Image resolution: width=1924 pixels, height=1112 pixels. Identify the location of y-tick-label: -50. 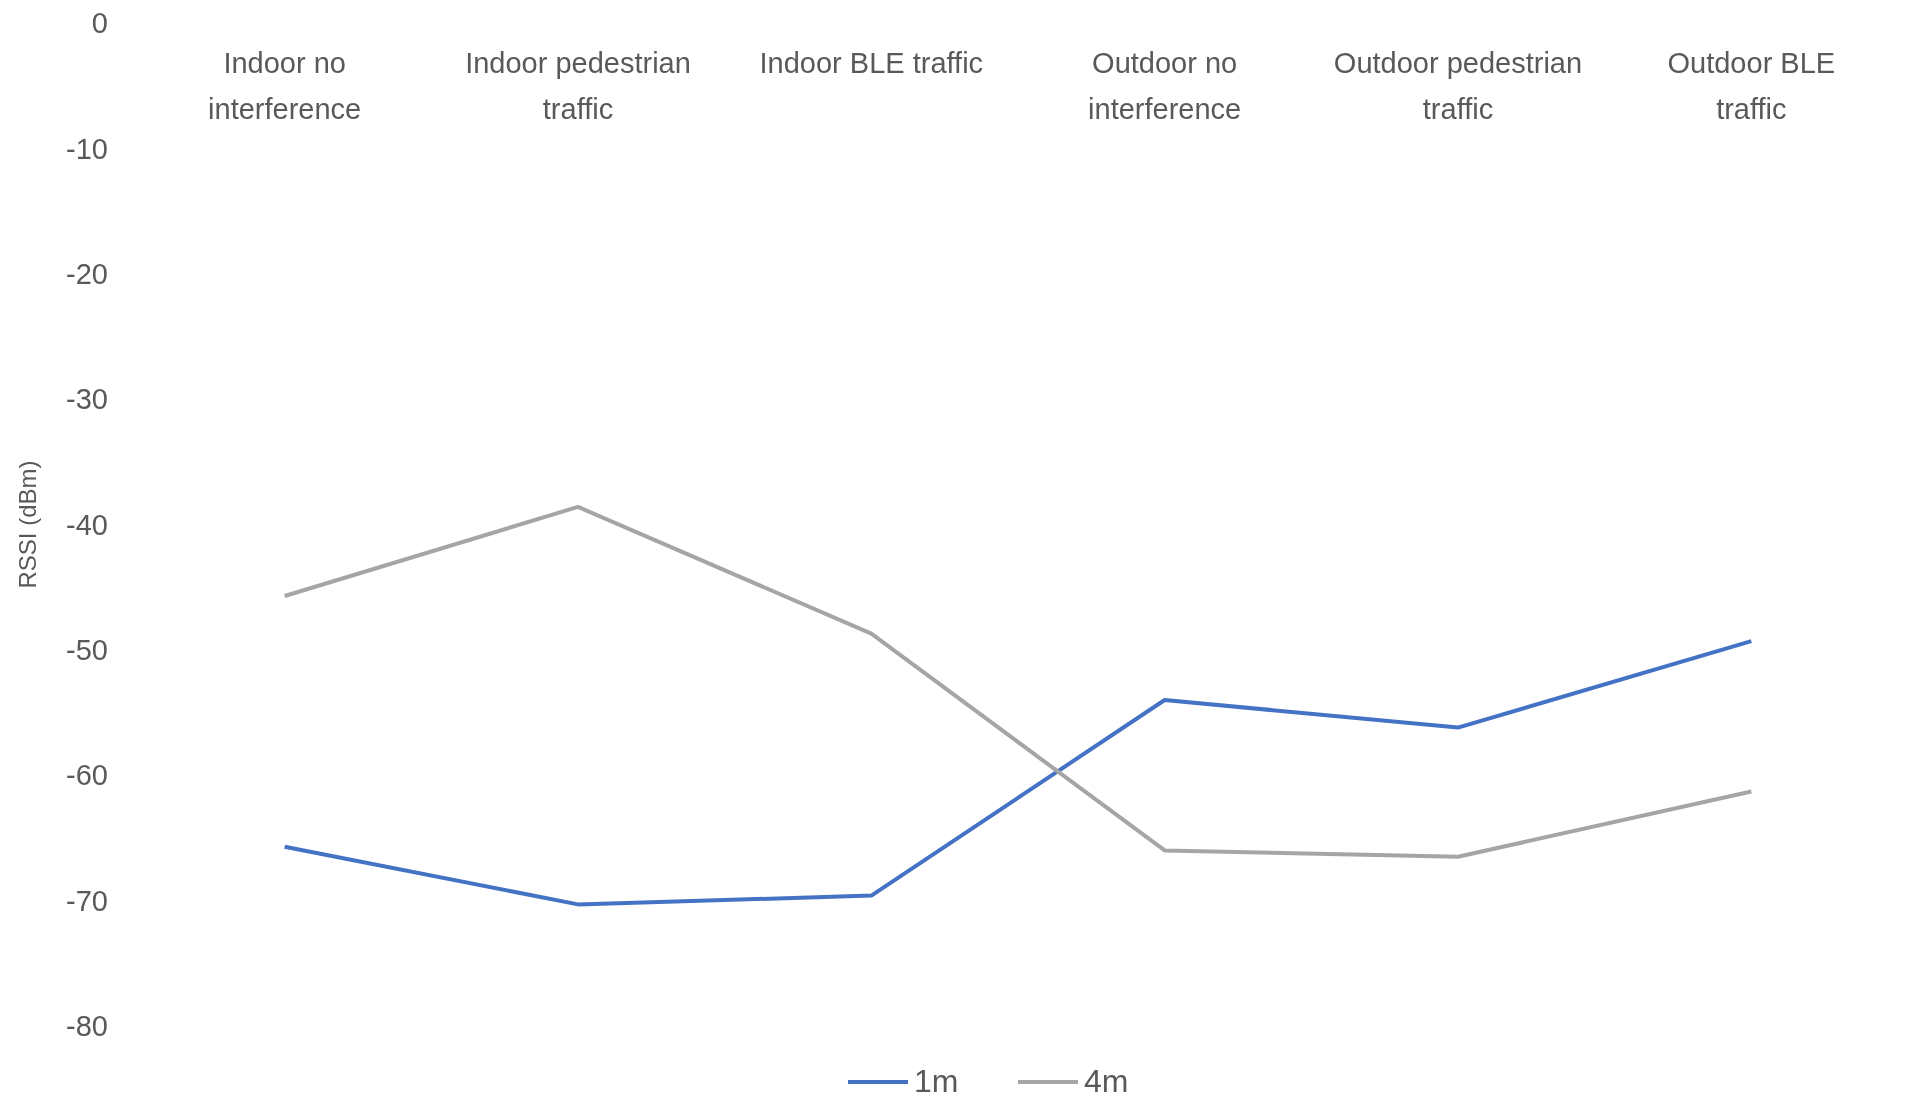
(87, 650).